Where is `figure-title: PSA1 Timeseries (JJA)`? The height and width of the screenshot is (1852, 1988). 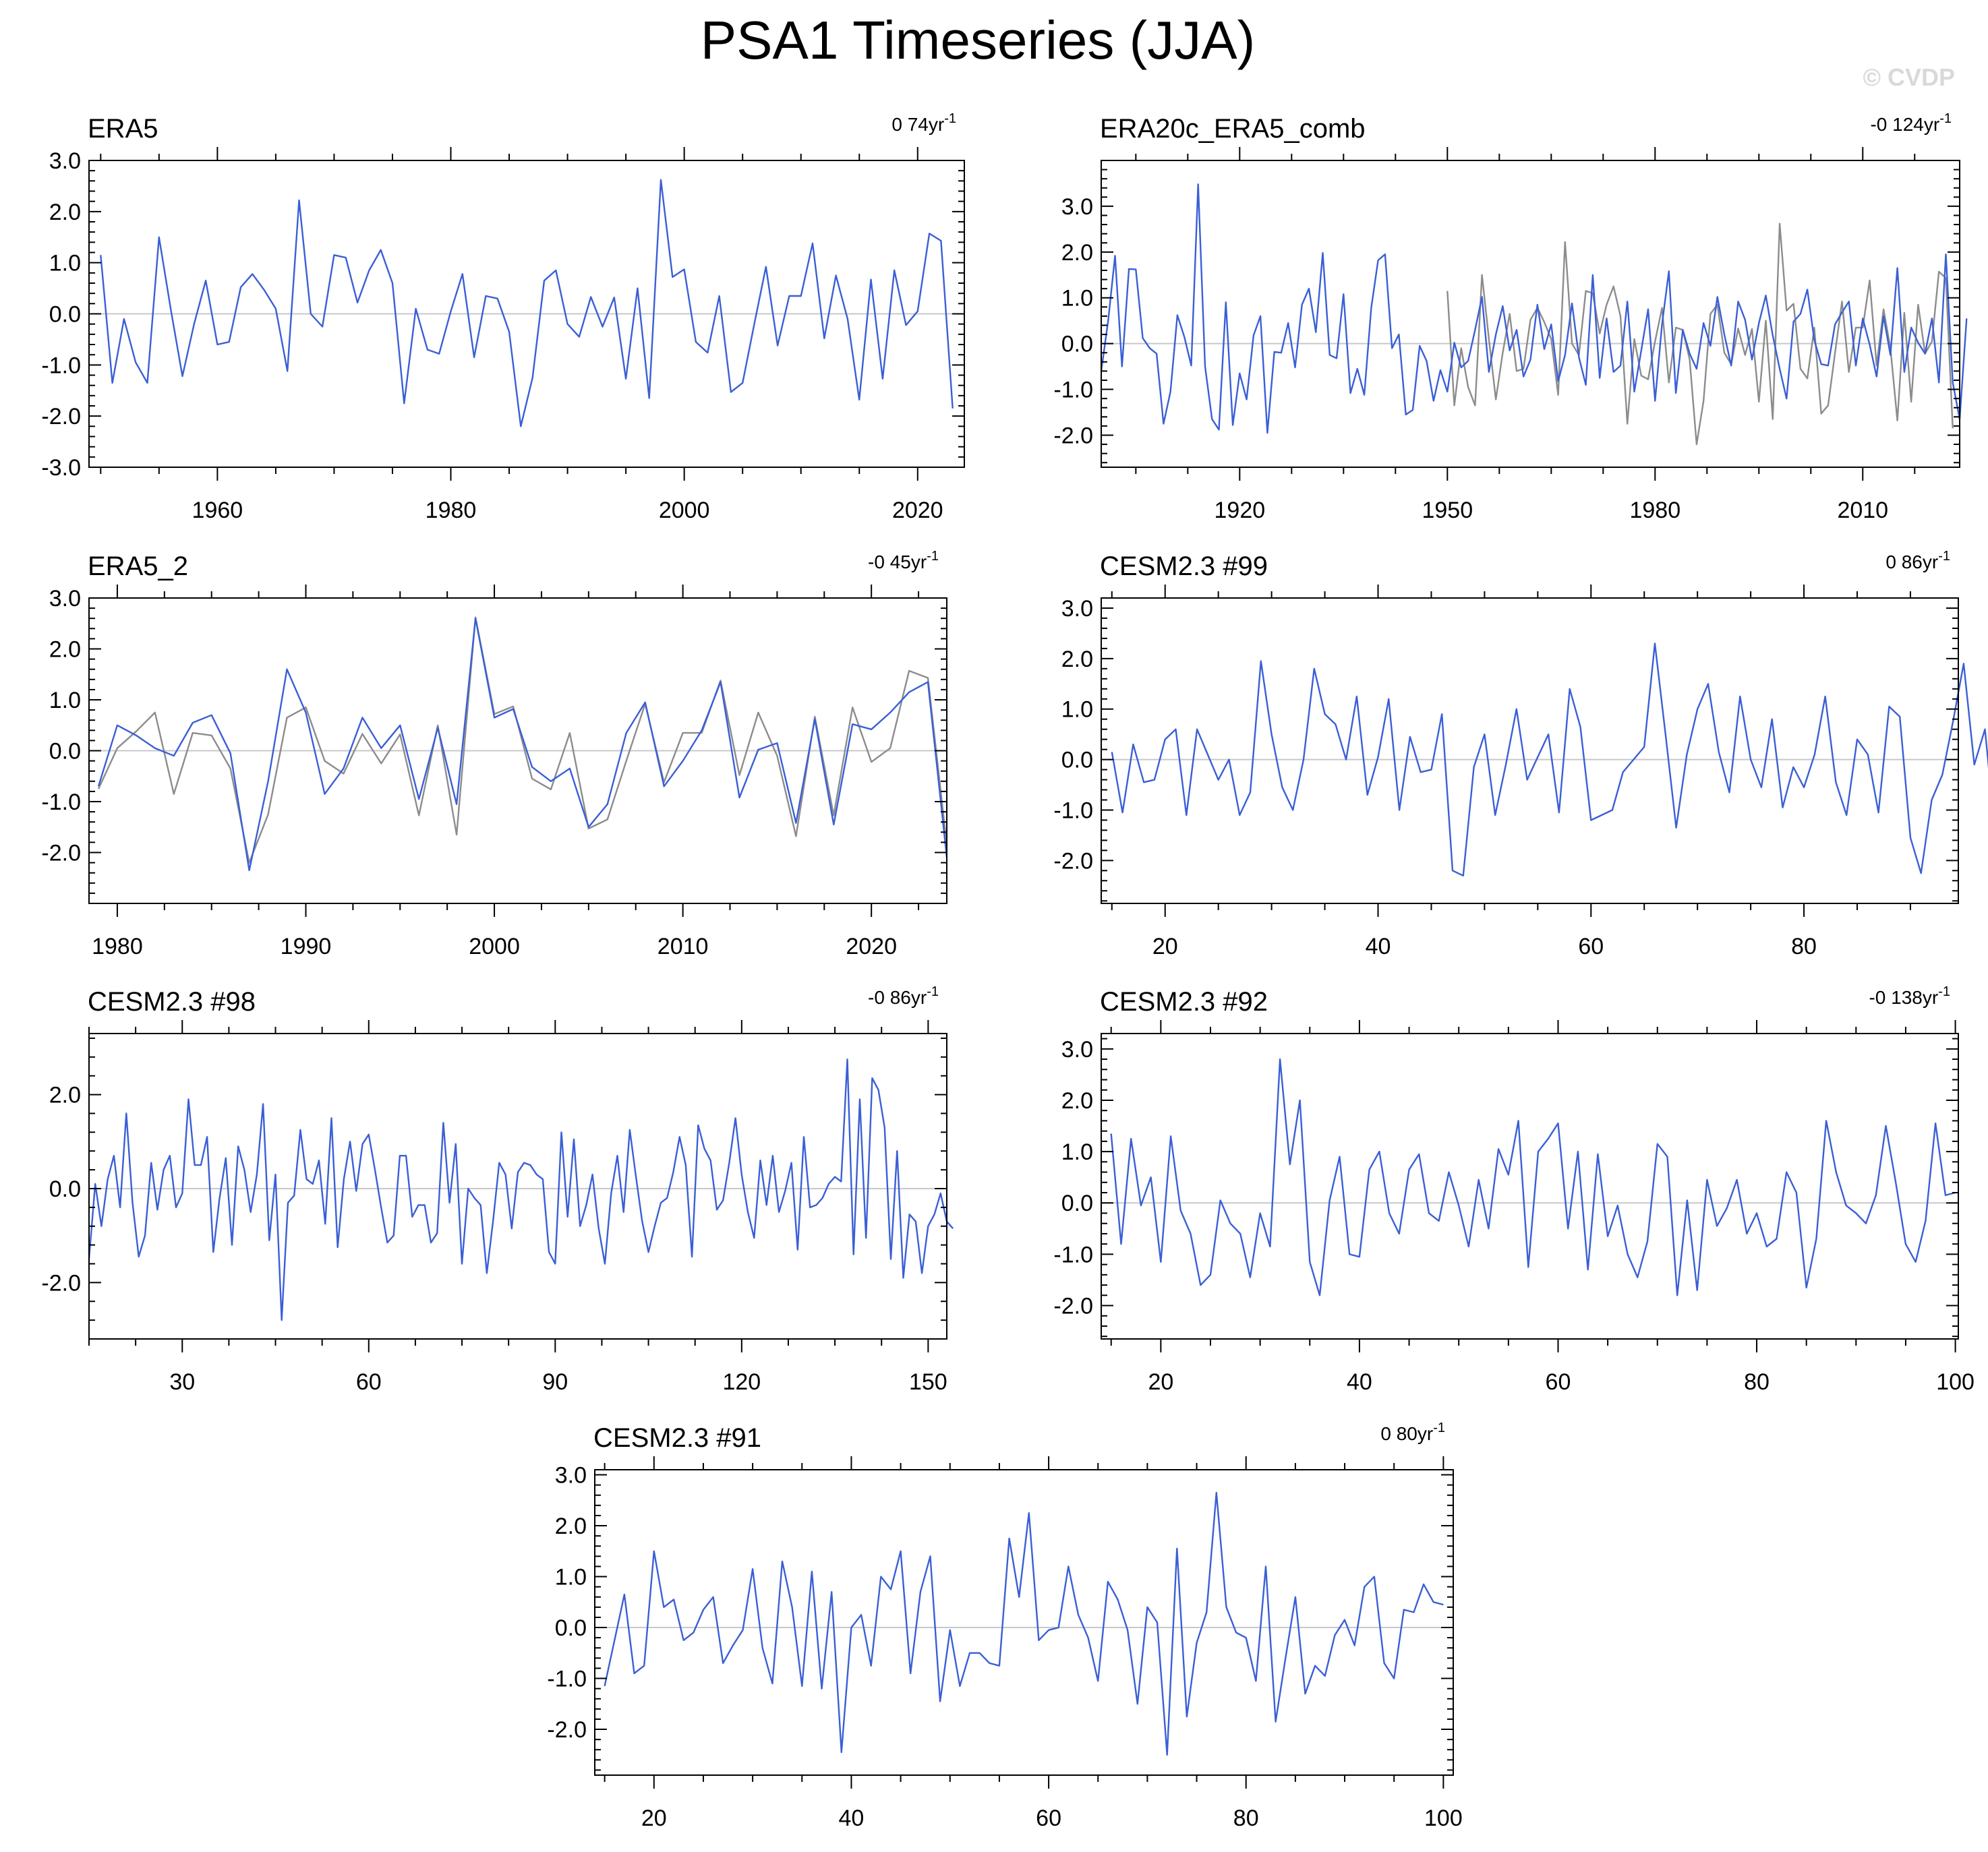
figure-title: PSA1 Timeseries (JJA) is located at coordinates (978, 40).